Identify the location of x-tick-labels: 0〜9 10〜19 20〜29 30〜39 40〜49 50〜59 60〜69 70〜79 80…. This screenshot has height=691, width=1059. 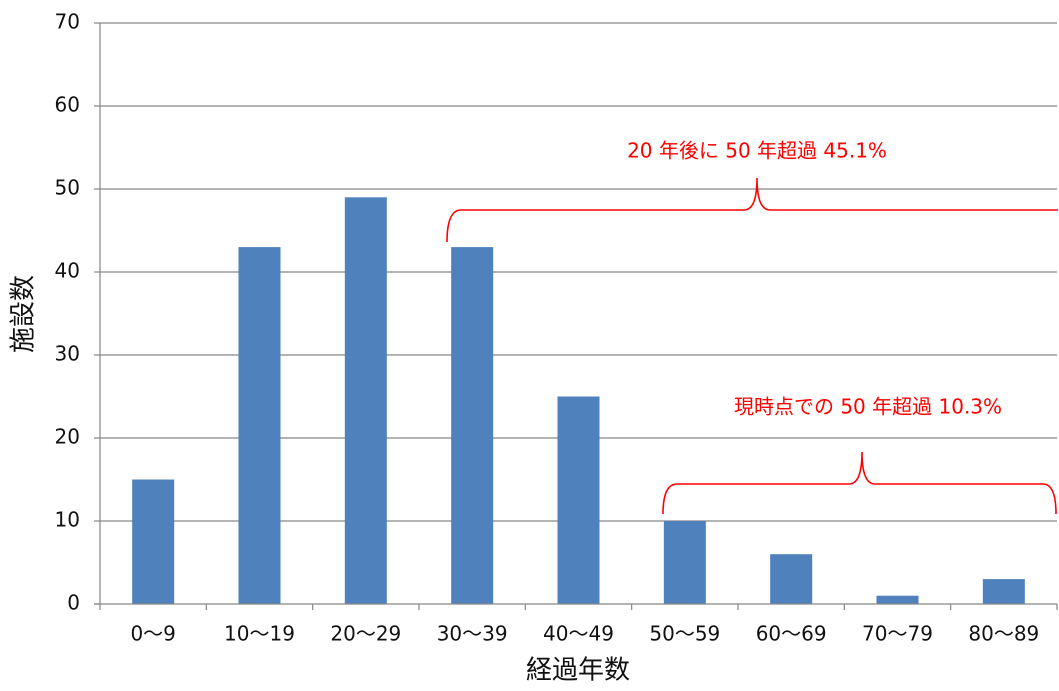
(584, 634).